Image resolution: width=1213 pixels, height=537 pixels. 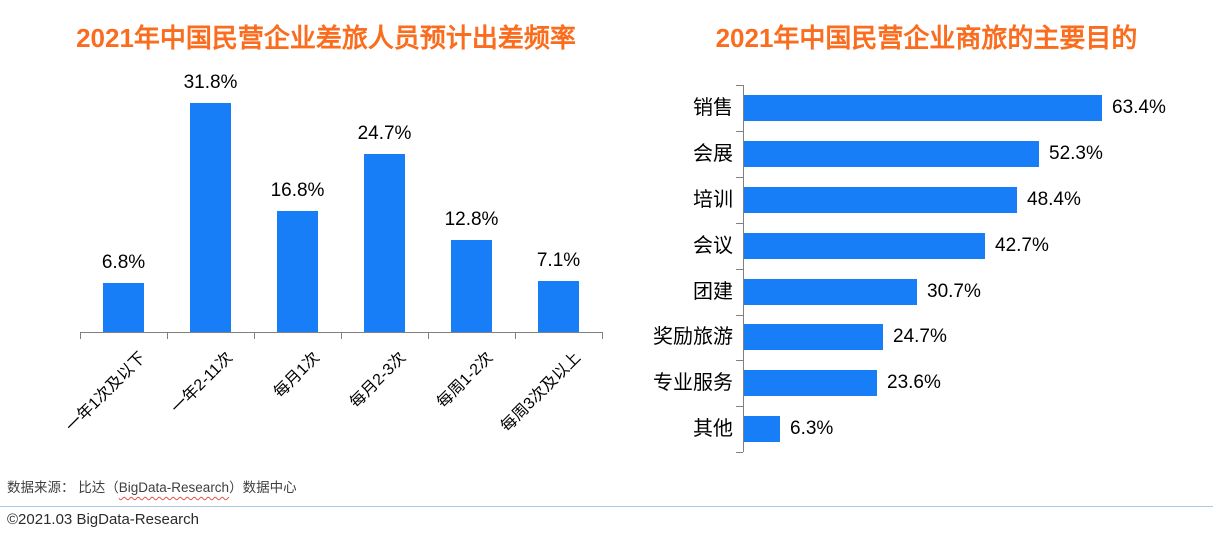 I want to click on bar-value-label: 42.7%, so click(x=1022, y=245).